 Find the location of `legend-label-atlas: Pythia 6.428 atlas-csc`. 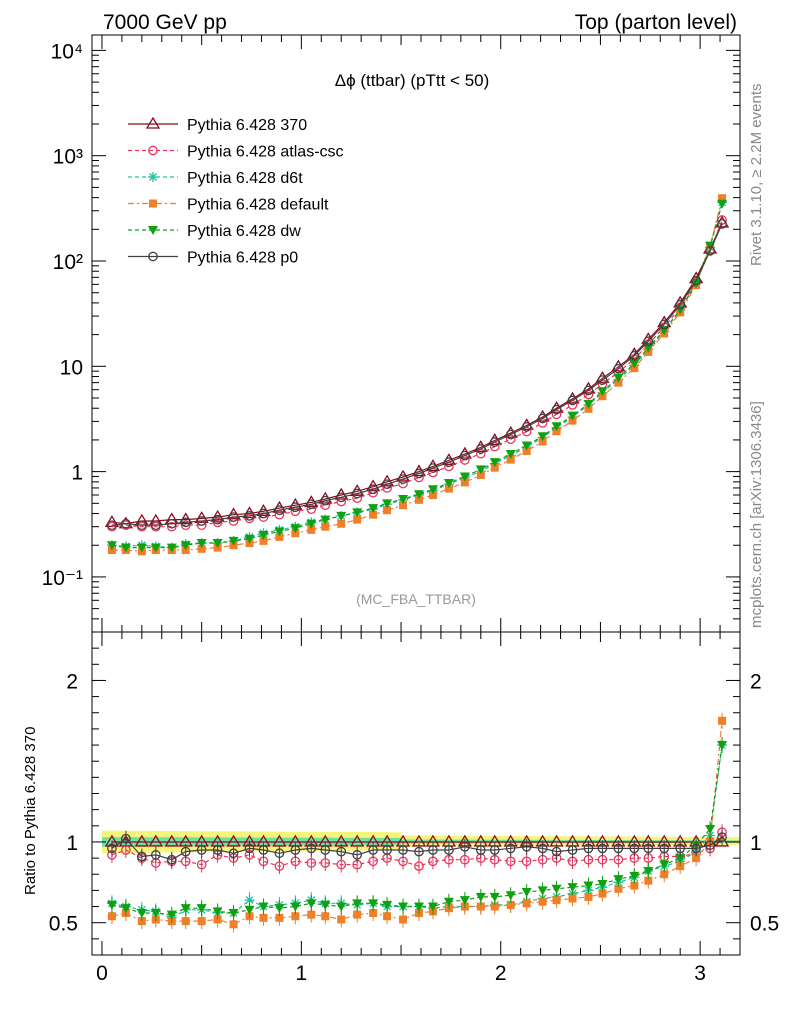

legend-label-atlas: Pythia 6.428 atlas-csc is located at coordinates (265, 152).